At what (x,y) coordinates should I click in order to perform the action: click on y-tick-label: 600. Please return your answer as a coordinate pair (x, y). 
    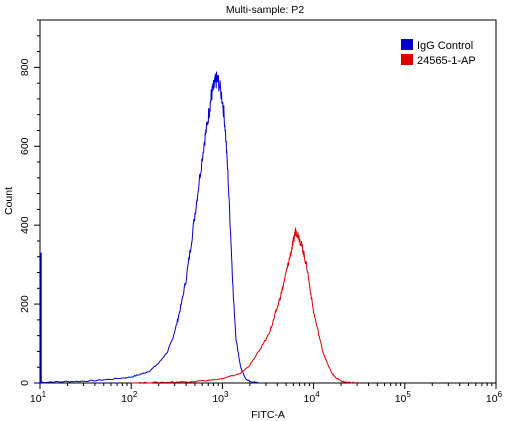
    Looking at the image, I should click on (25, 146).